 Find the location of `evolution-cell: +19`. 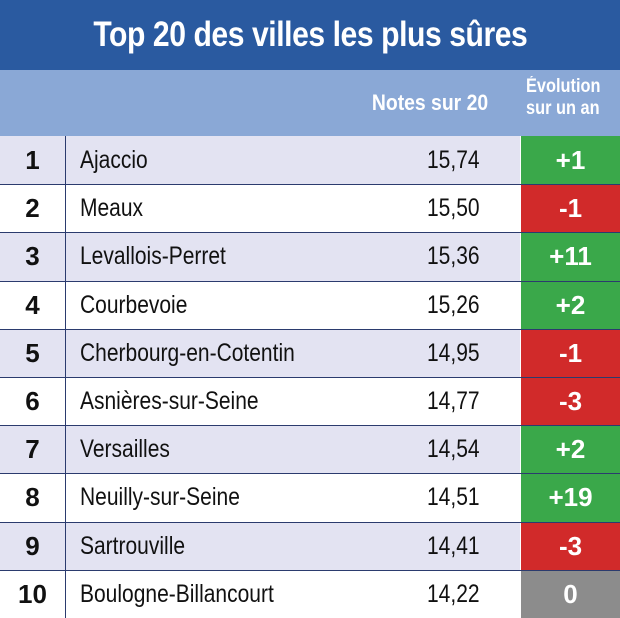

evolution-cell: +19 is located at coordinates (570, 498).